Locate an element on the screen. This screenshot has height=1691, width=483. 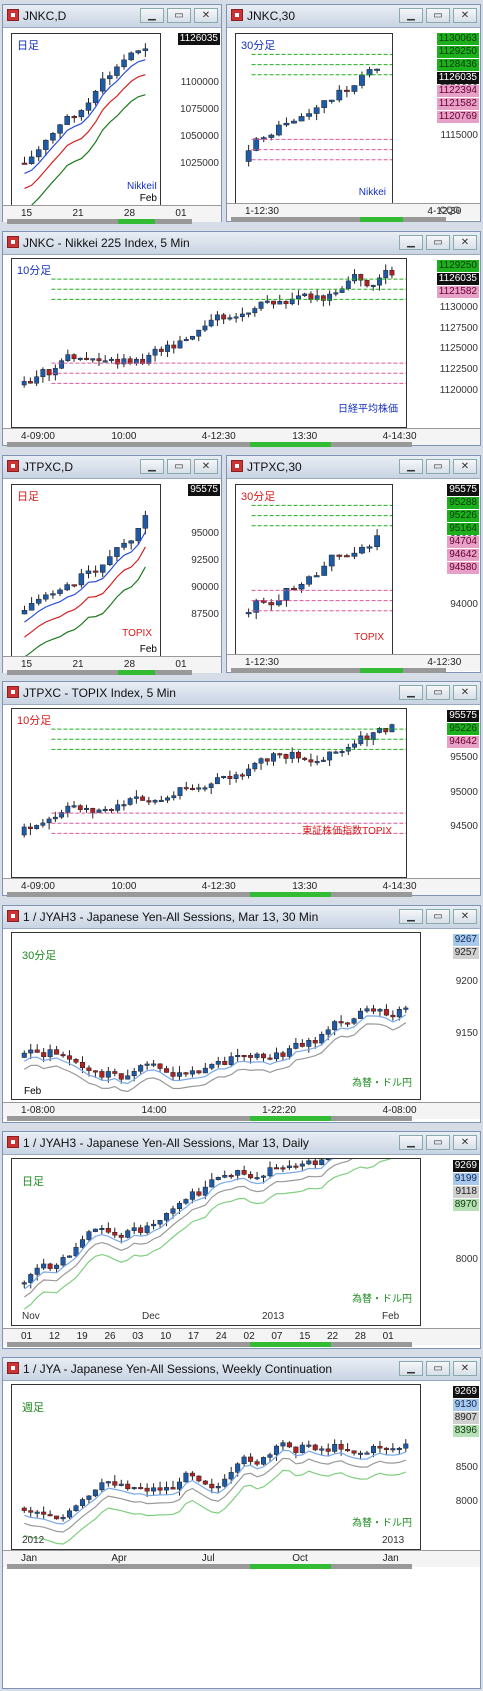
x-axis: 4-09:00 10:00 4-12:30 13:30 4-14:30 is located at coordinates (241, 887).